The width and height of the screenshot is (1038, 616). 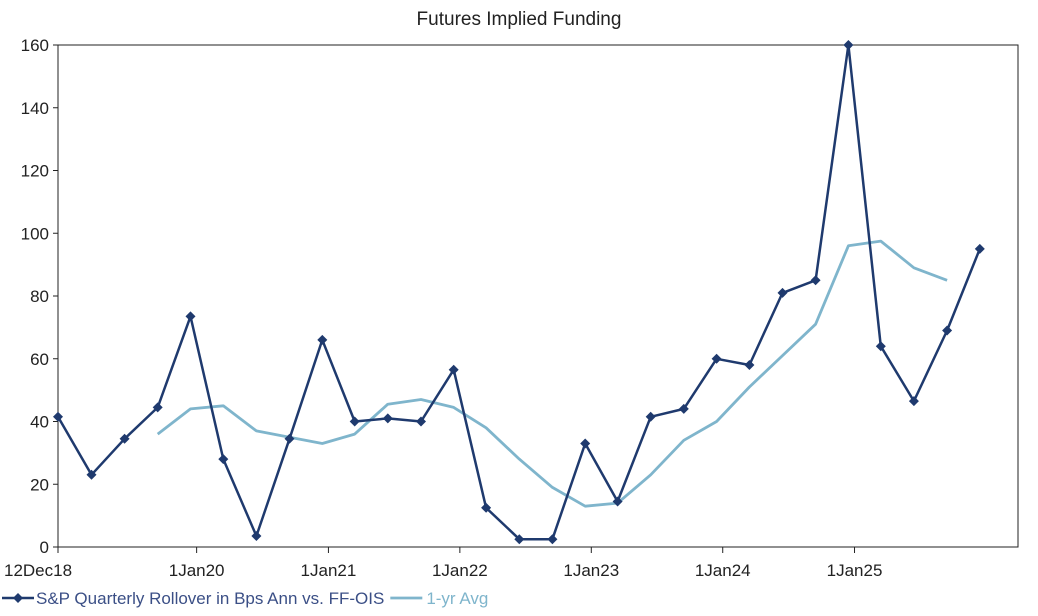 What do you see at coordinates (519, 19) in the screenshot?
I see `chart-title: Futures Implied Funding` at bounding box center [519, 19].